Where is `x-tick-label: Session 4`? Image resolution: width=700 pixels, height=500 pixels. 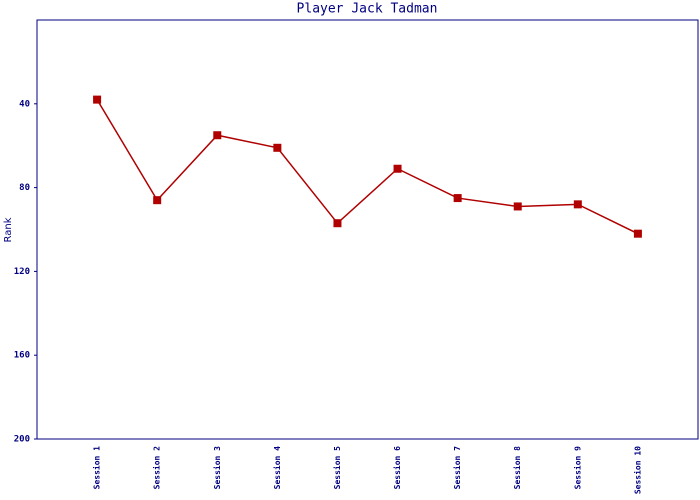 x-tick-label: Session 4 is located at coordinates (277, 468).